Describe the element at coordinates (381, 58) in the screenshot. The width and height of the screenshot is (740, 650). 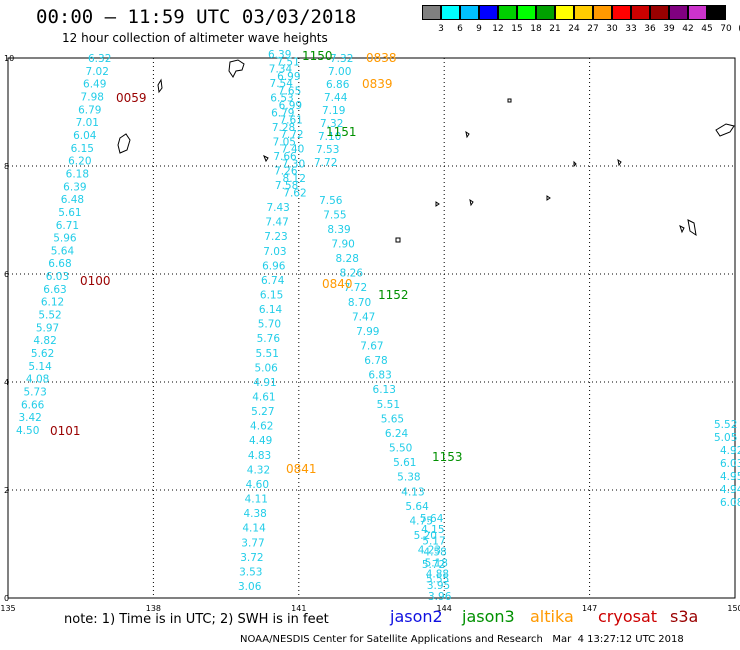
I see `pass-time-label: 0838` at that location.